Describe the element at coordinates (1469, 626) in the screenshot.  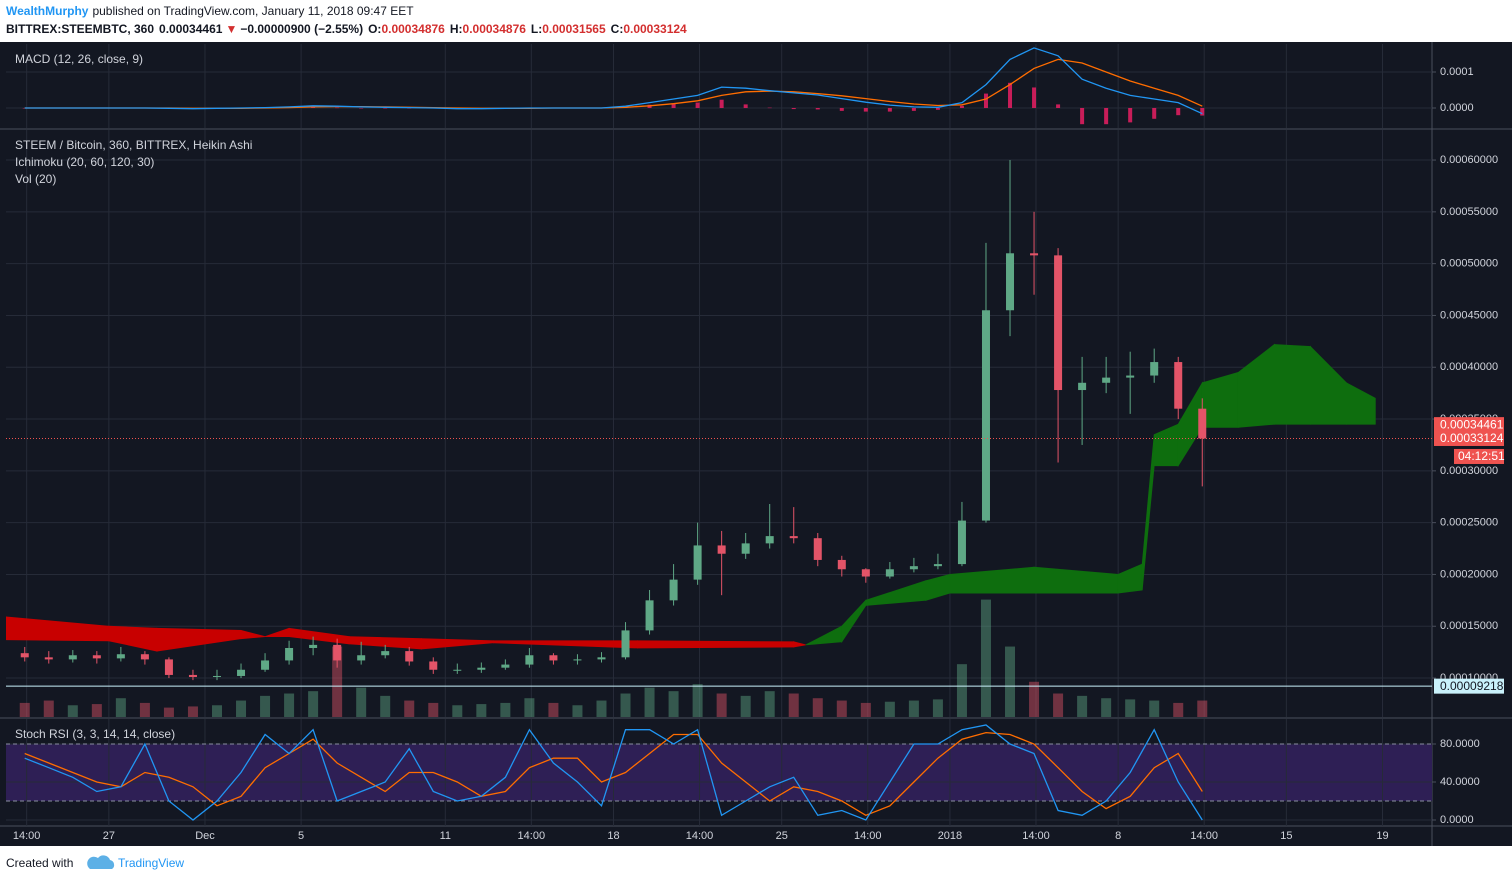
I see `y-tick-label: 0.00015000` at that location.